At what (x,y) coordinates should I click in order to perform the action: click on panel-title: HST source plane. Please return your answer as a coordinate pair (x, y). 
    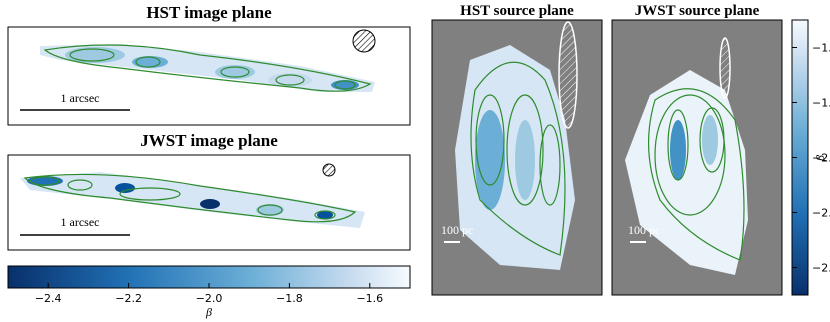
    Looking at the image, I should click on (517, 11).